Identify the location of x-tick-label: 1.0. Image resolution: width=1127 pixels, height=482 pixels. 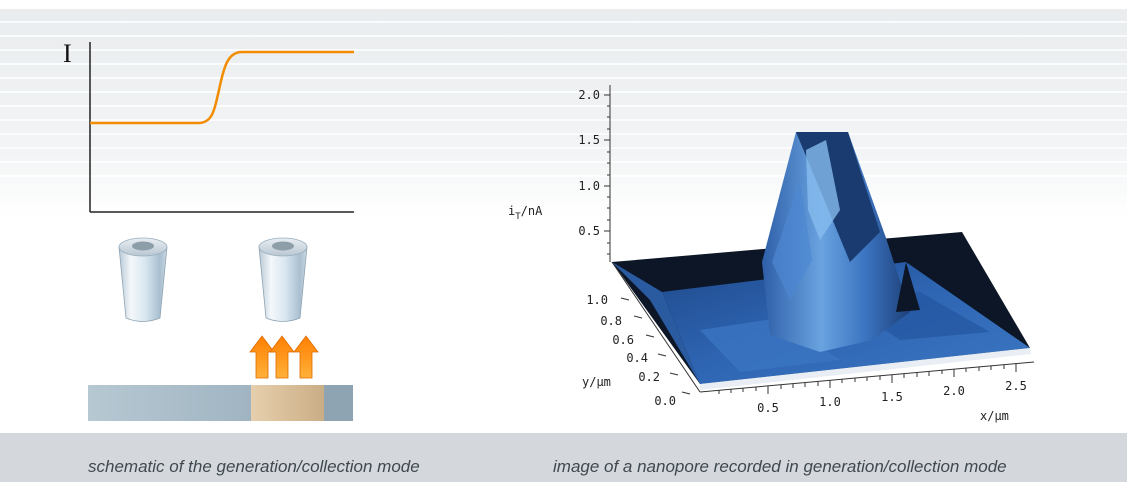
(830, 402).